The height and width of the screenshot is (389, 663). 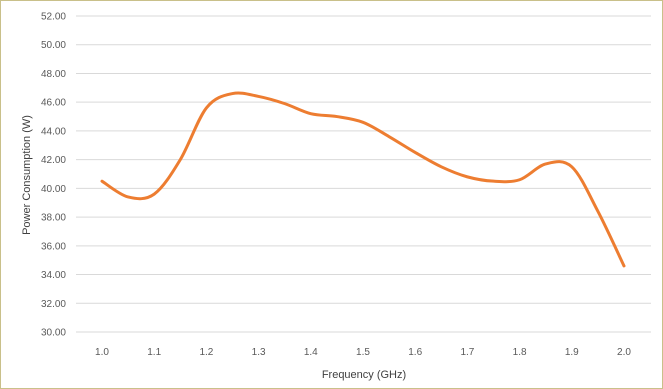 What do you see at coordinates (53, 275) in the screenshot?
I see `y-tick-label: 34.00` at bounding box center [53, 275].